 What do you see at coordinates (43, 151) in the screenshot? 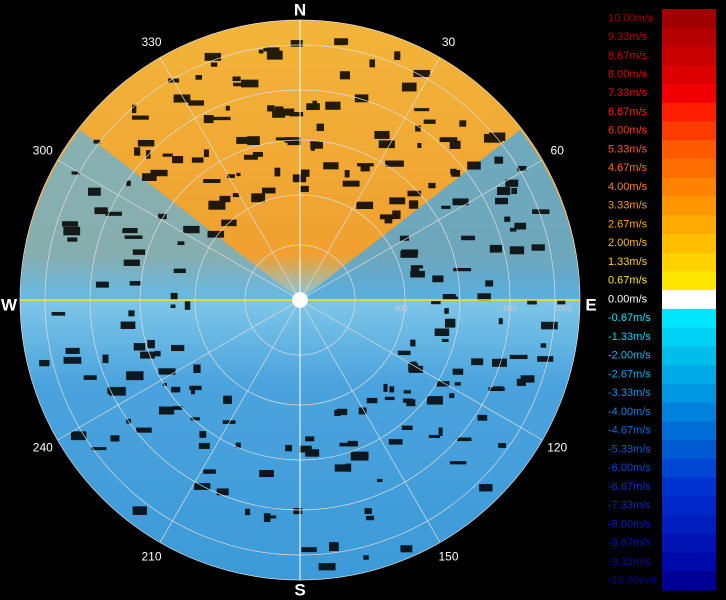
I see `azimuth-label: 300` at bounding box center [43, 151].